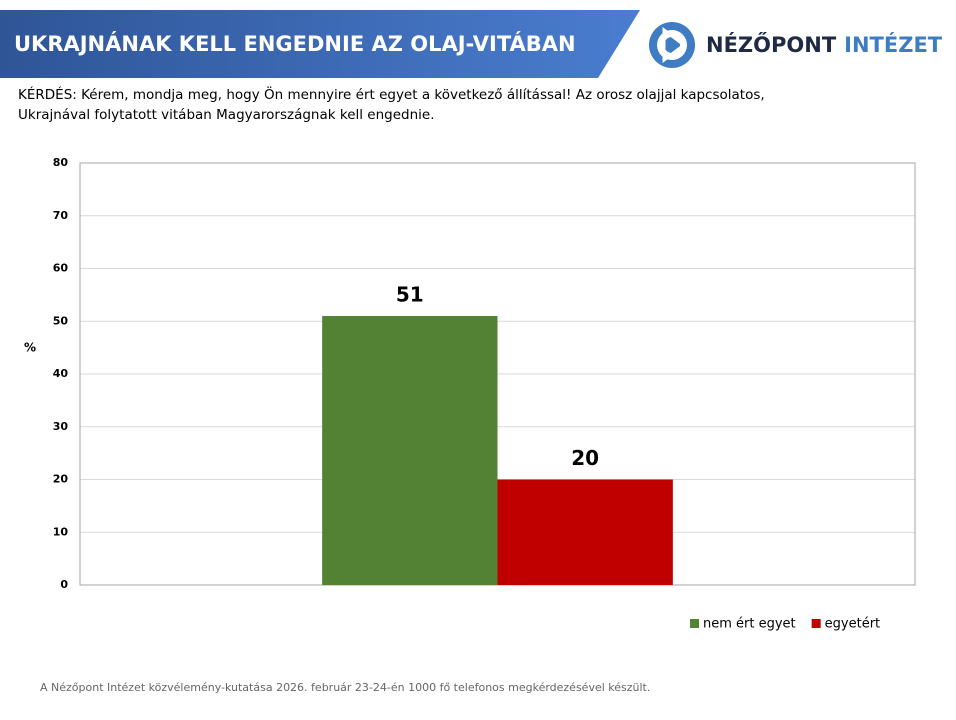  I want to click on y-tick-label: 80, so click(61, 162).